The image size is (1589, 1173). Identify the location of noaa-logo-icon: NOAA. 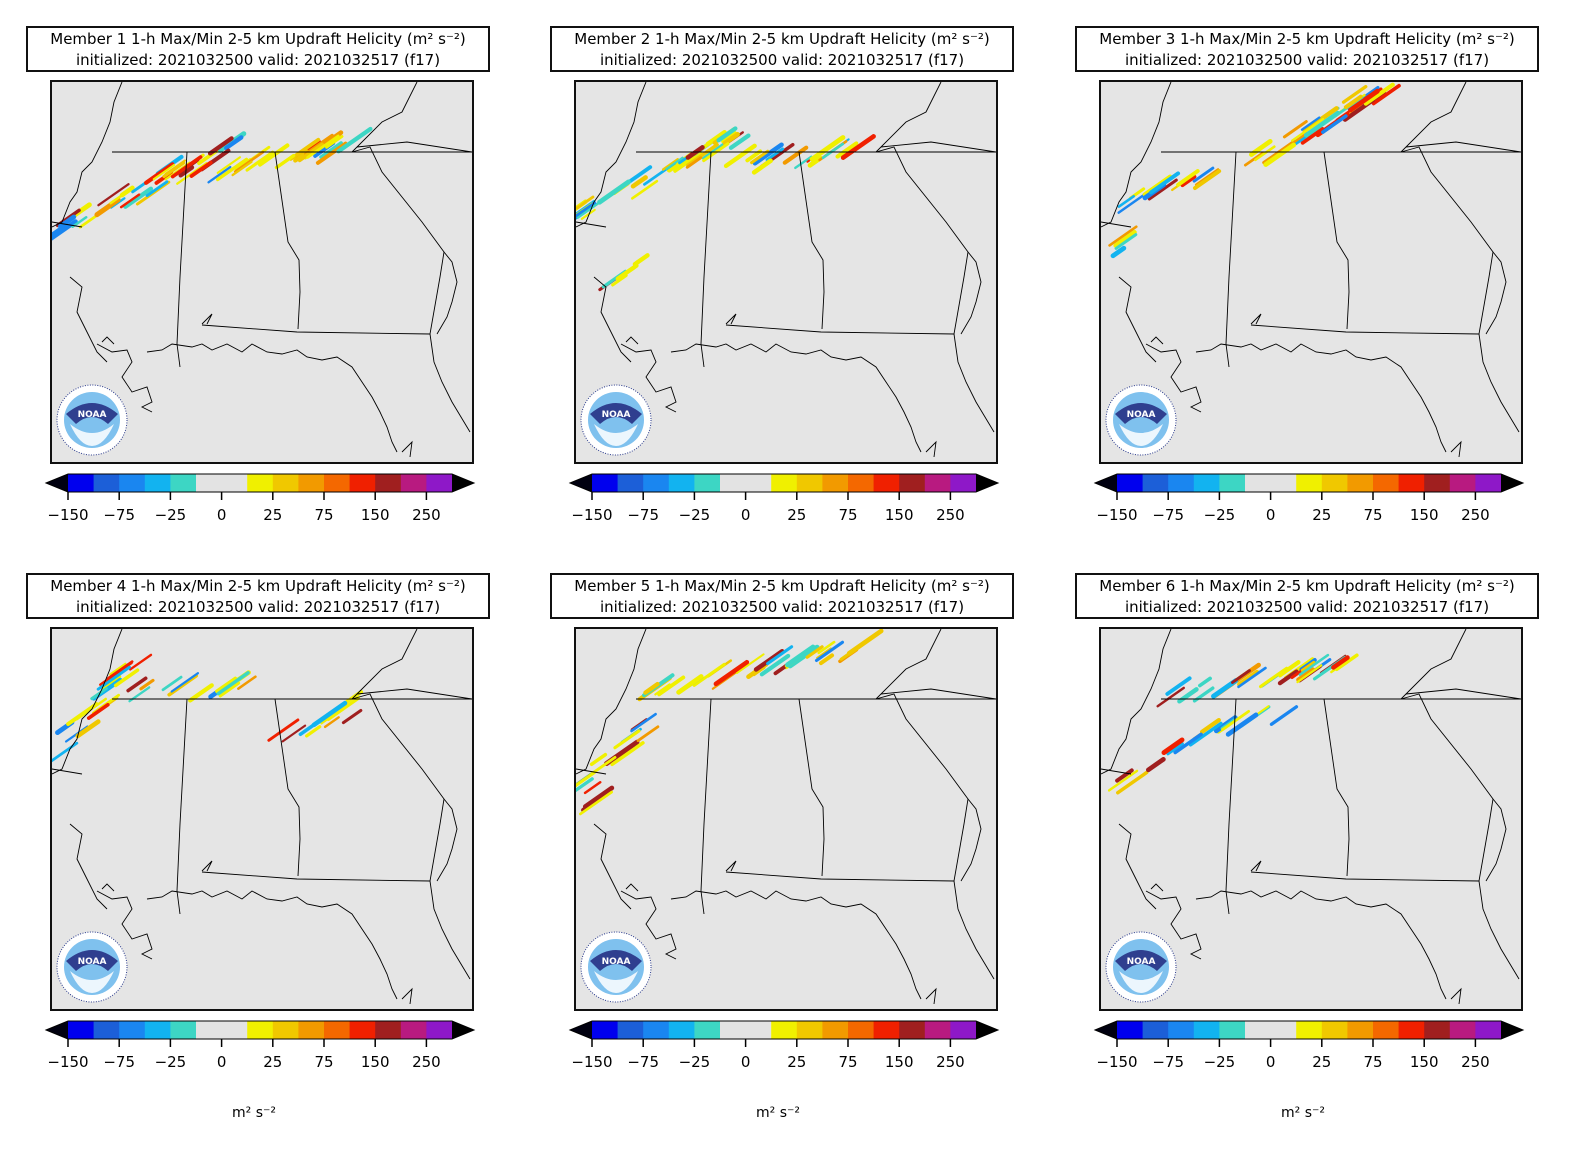
(1141, 420).